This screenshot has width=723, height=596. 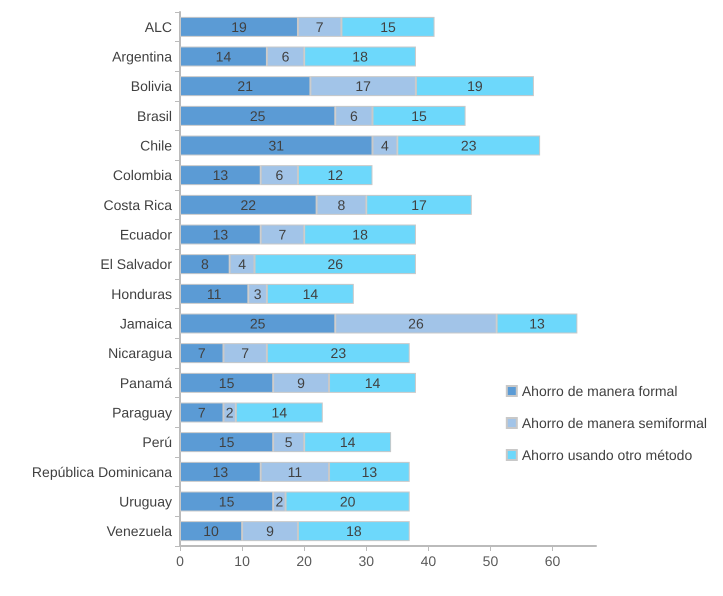 I want to click on y-tick-label: Ecuador, so click(x=146, y=234).